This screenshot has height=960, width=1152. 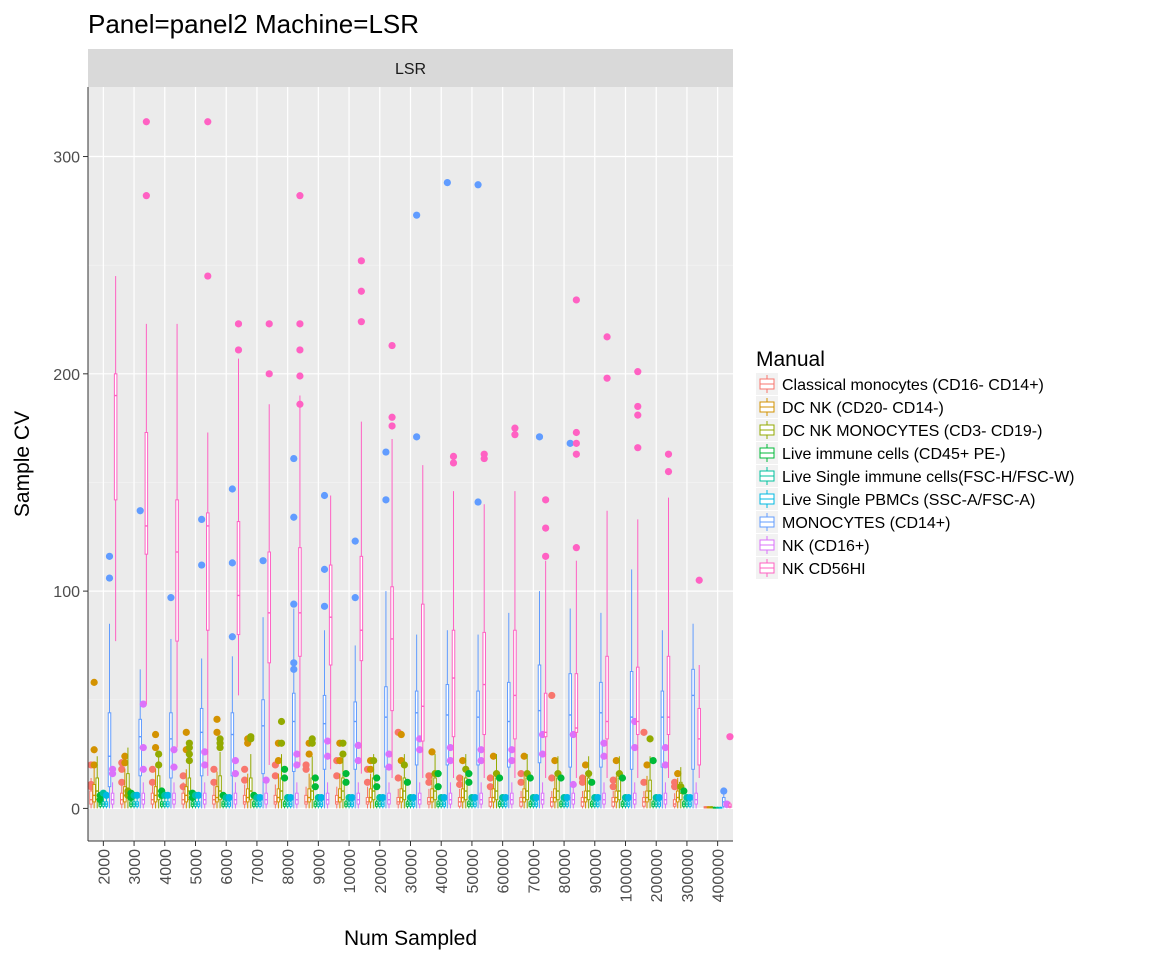 What do you see at coordinates (863, 408) in the screenshot?
I see `legend-label: DC NK (CD20- CD14-)` at bounding box center [863, 408].